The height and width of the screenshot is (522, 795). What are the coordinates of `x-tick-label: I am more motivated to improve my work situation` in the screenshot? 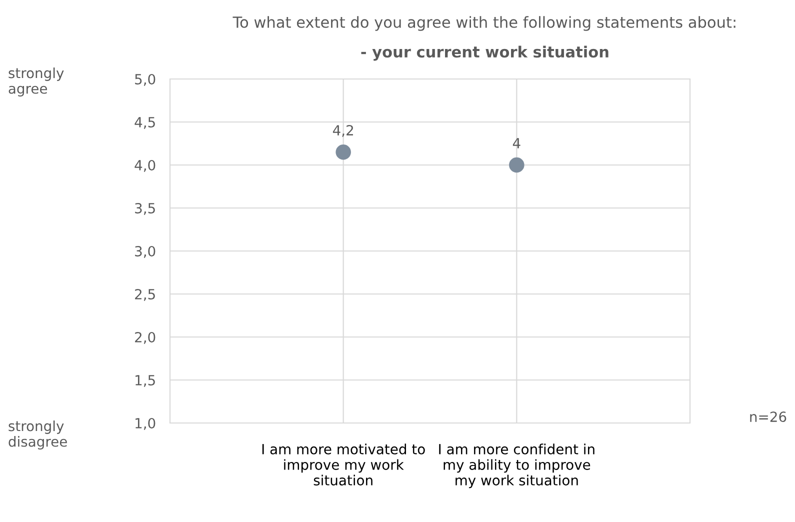 It's located at (343, 465).